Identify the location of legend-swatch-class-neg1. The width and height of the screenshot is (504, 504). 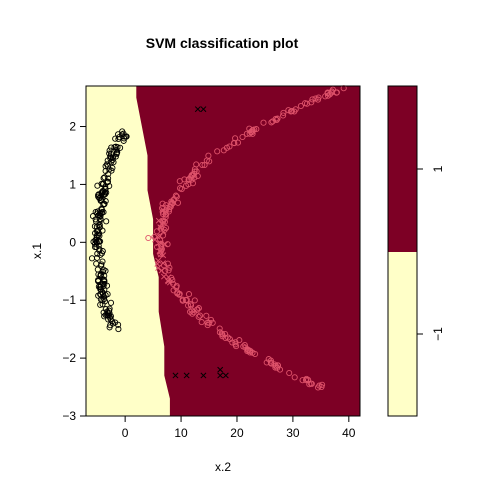
(402, 334).